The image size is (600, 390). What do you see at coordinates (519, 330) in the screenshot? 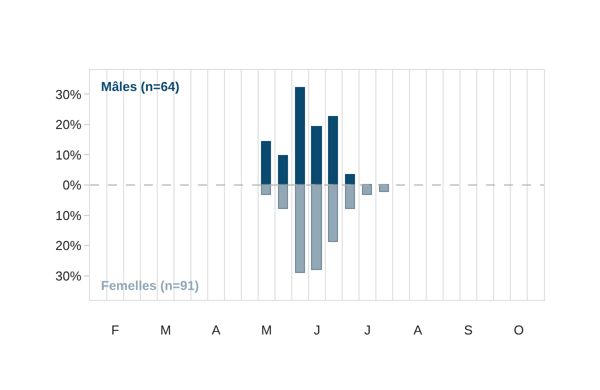
I see `x-tick-label: O` at bounding box center [519, 330].